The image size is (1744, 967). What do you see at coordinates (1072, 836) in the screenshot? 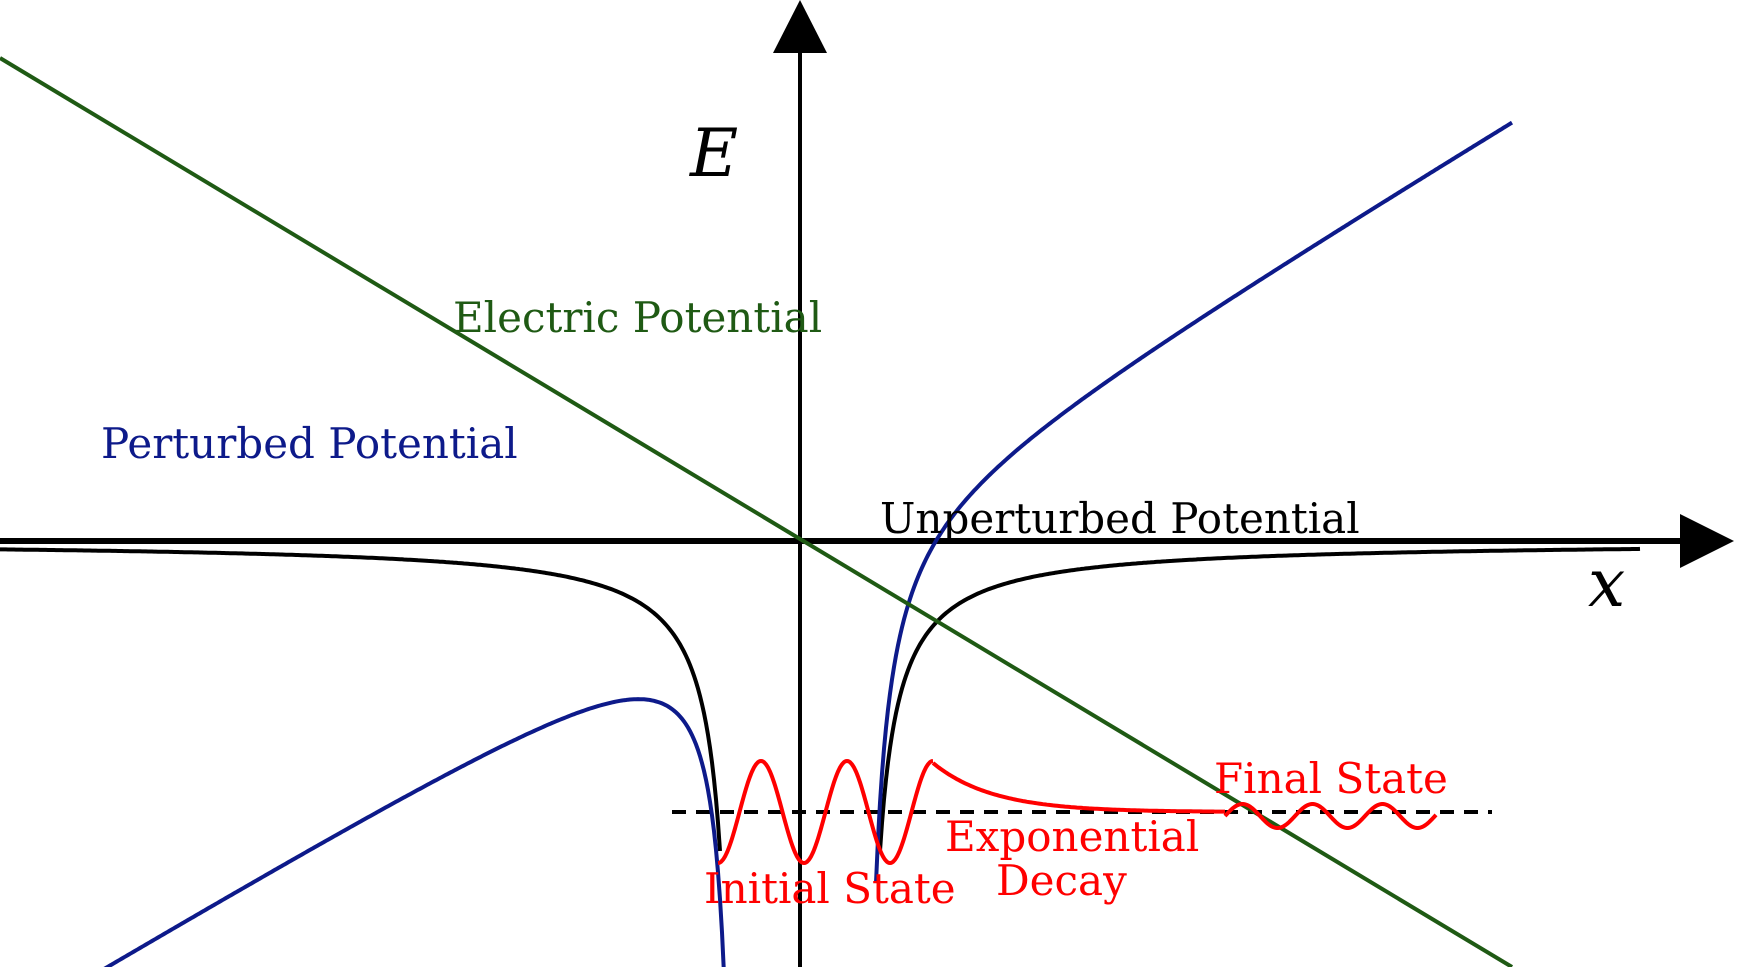
I see `exponential-decay-label-line1: Exponential` at bounding box center [1072, 836].